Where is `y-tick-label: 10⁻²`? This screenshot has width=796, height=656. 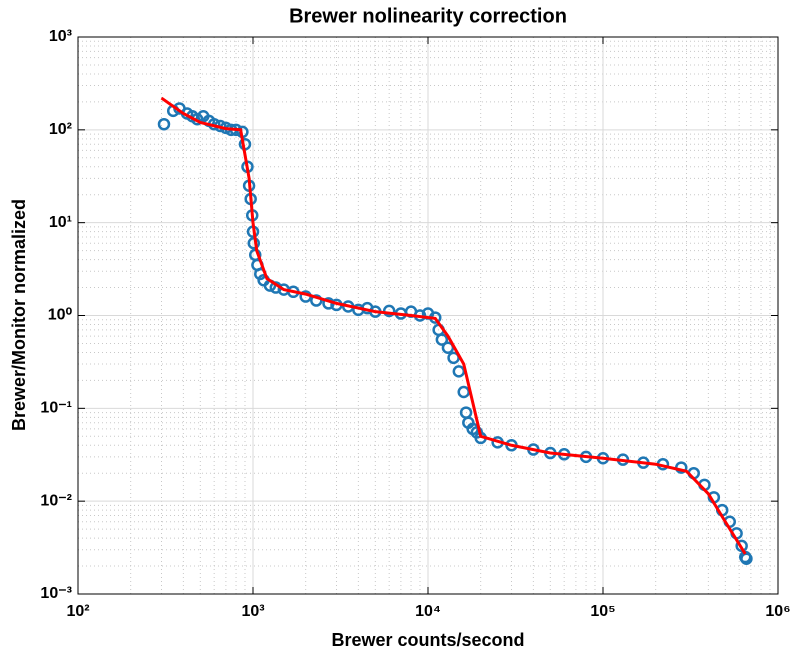
y-tick-label: 10⁻² is located at coordinates (56, 500).